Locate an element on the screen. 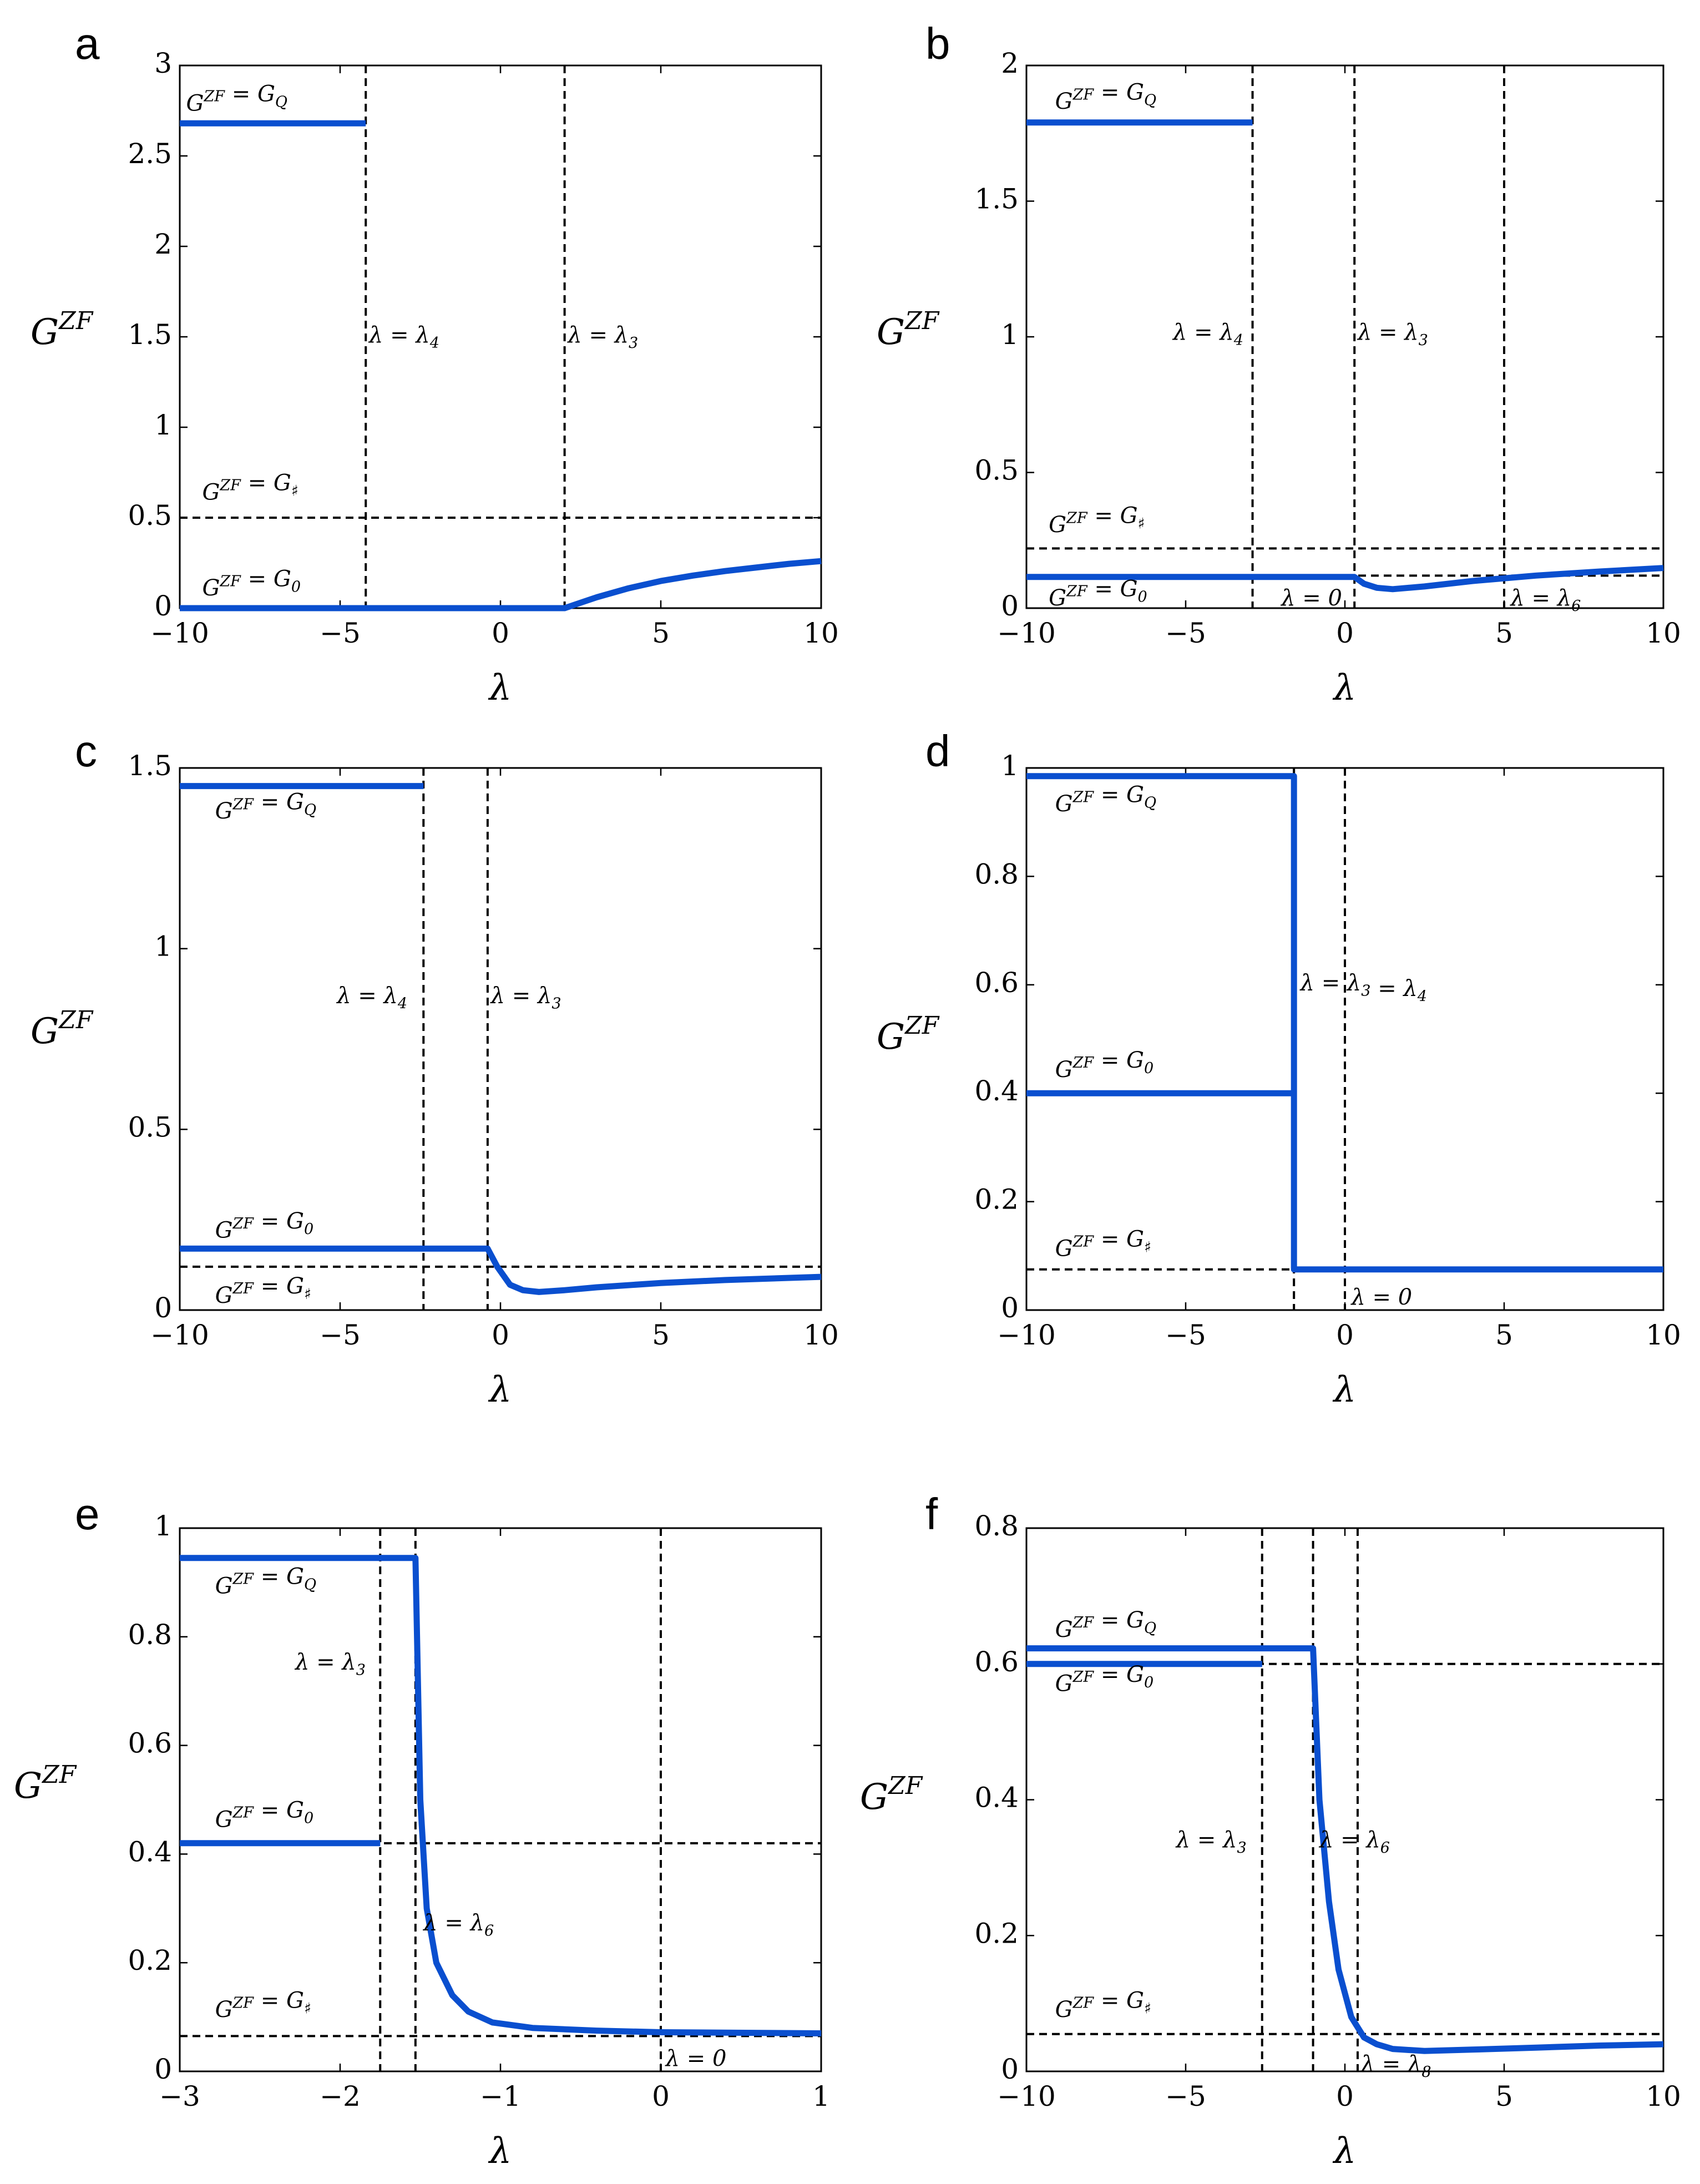 This screenshot has width=1700, height=2184. panel-letter: e is located at coordinates (87, 1514).